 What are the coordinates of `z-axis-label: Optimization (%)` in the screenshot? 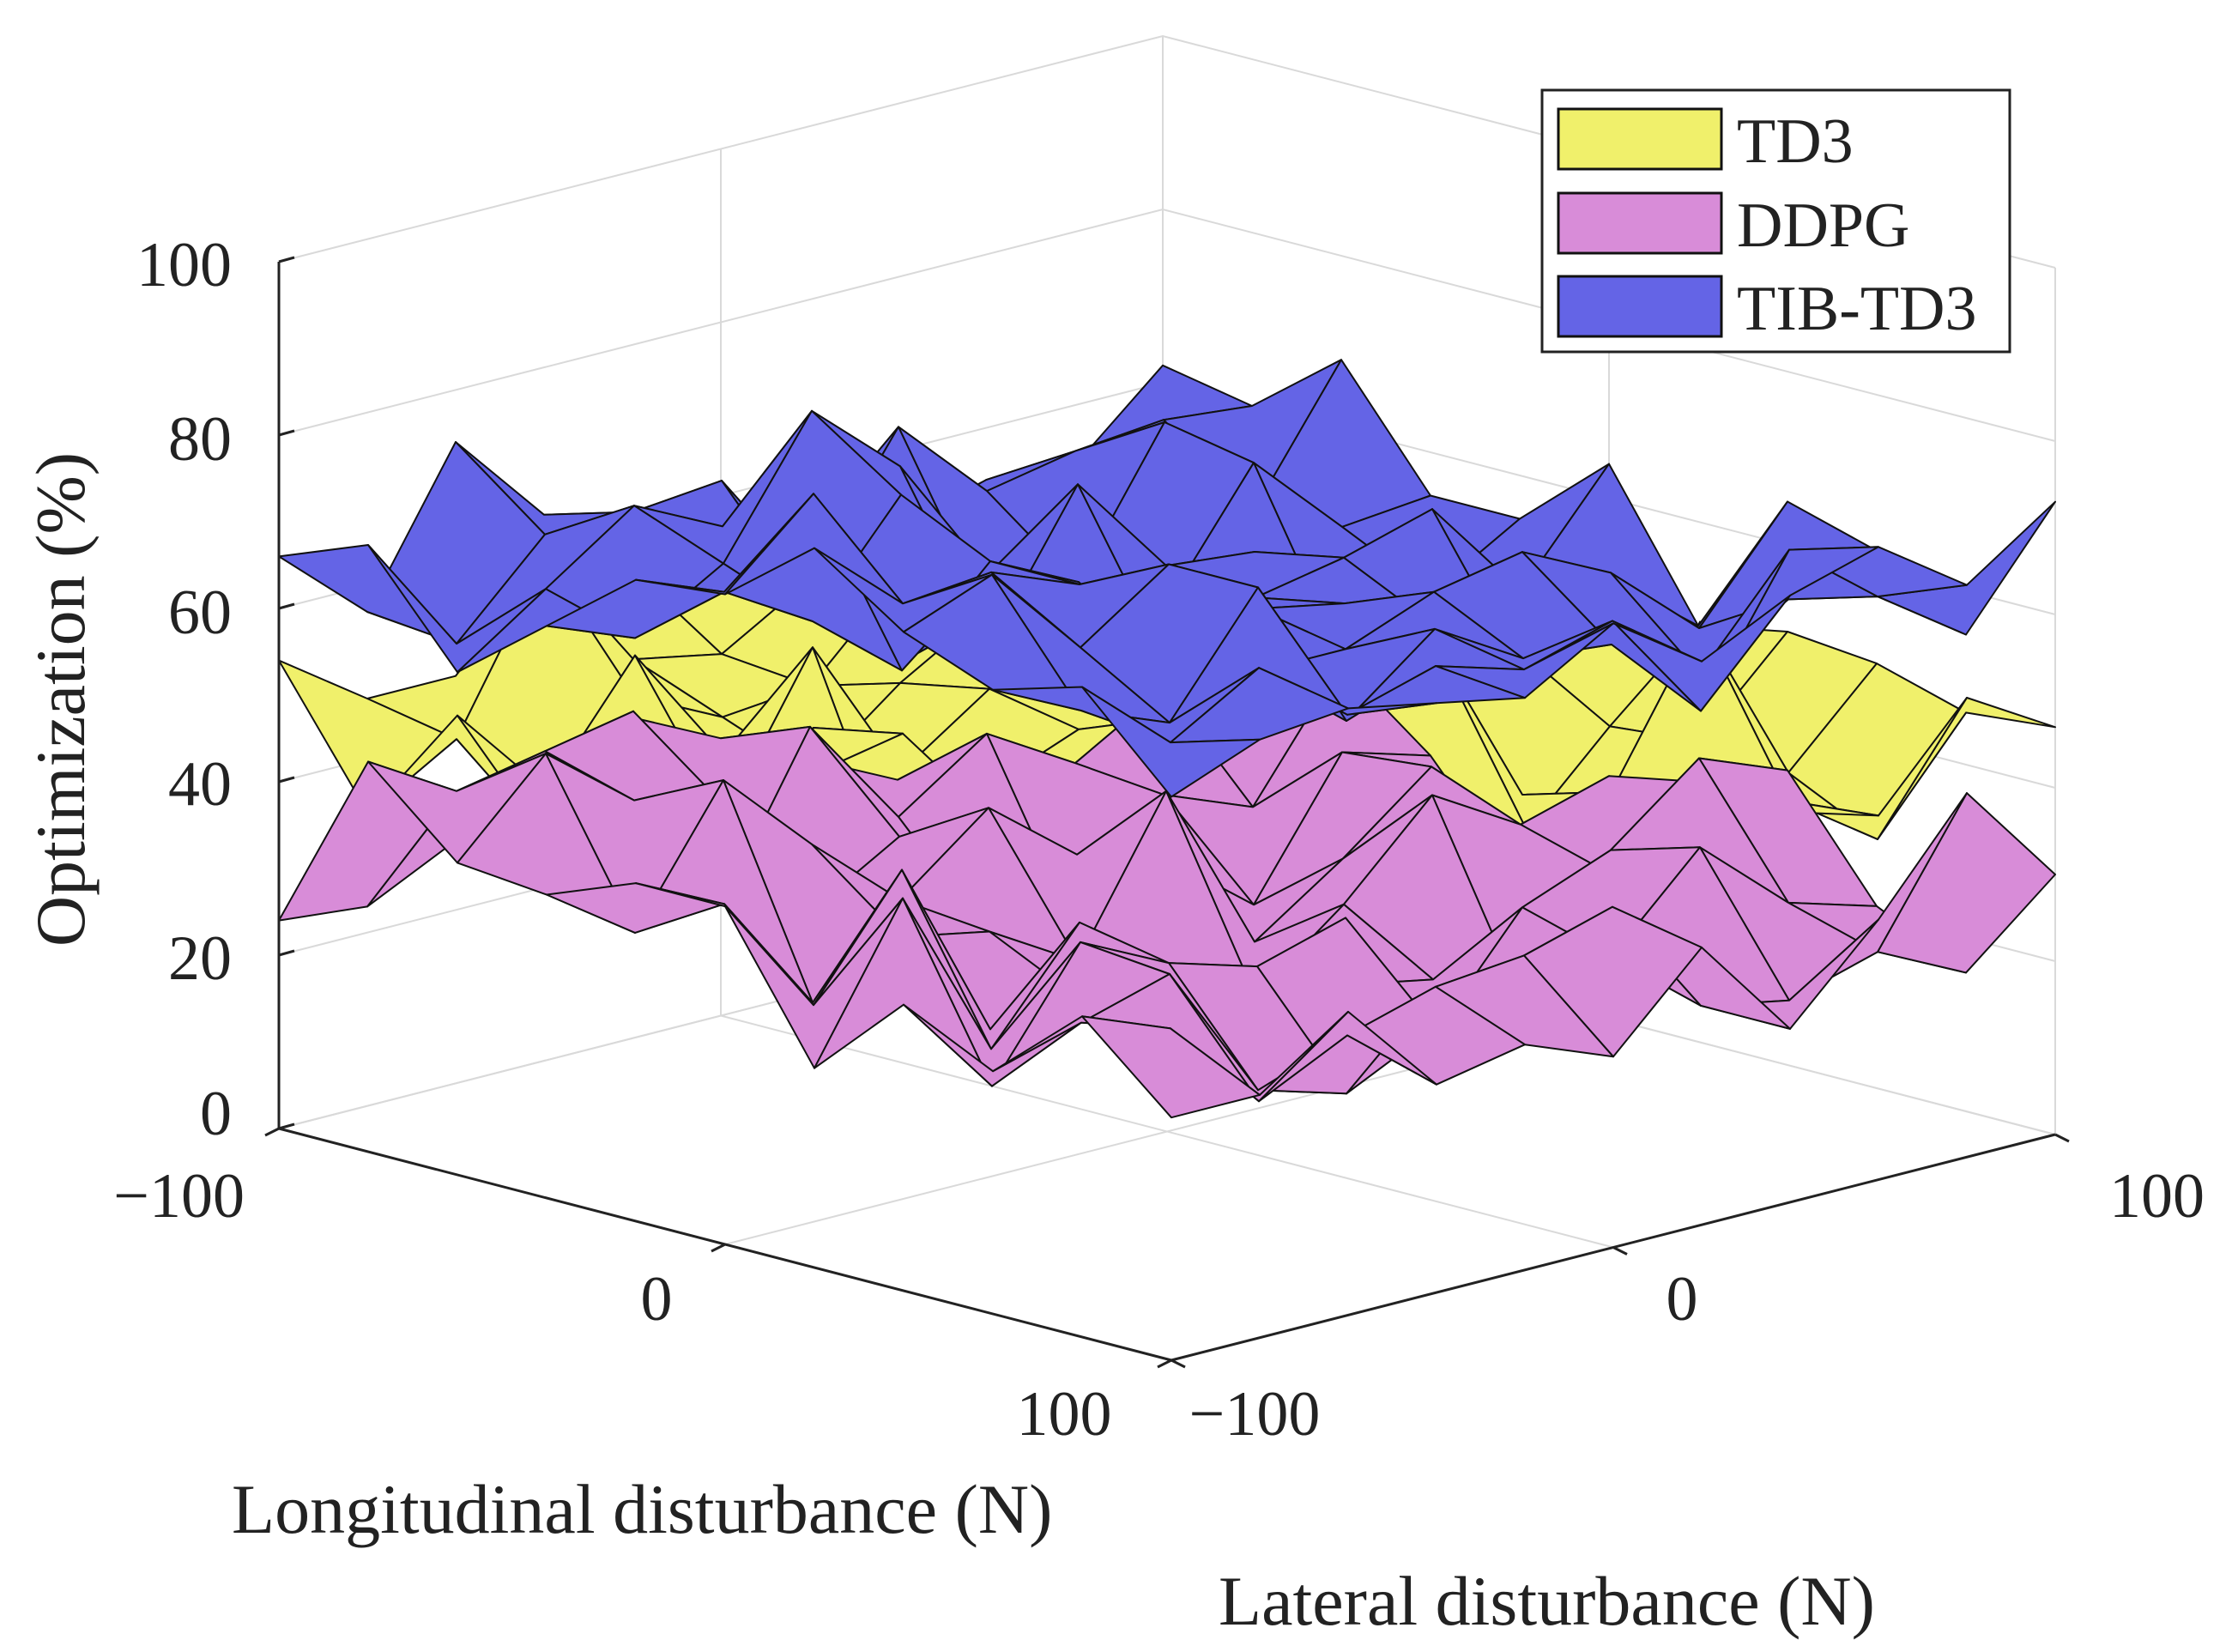 It's located at (60, 699).